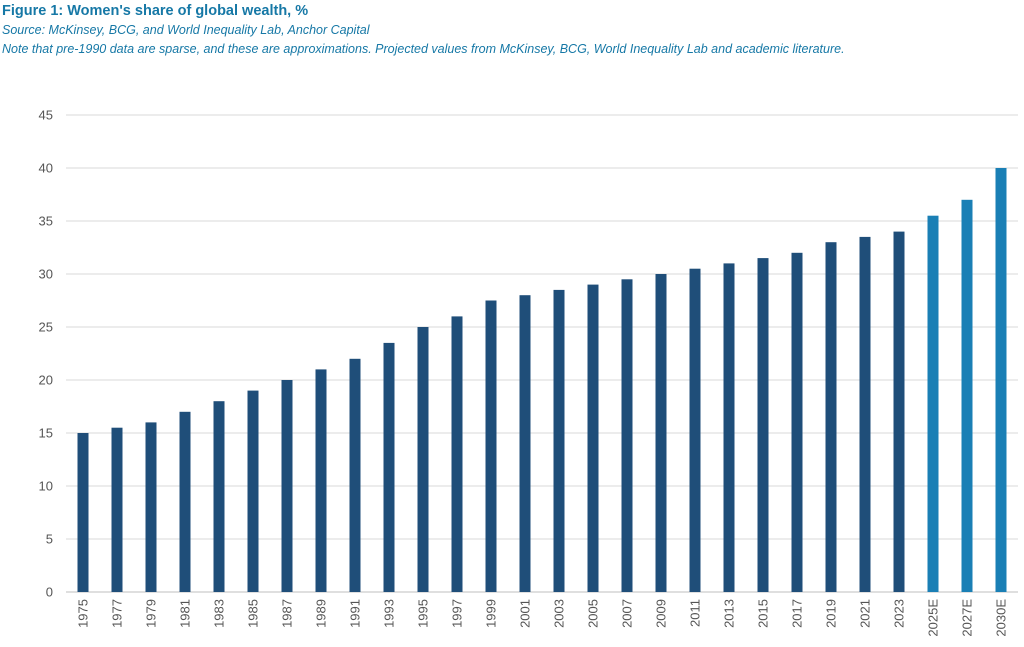  Describe the element at coordinates (457, 613) in the screenshot. I see `x-tick-label: 1997` at that location.